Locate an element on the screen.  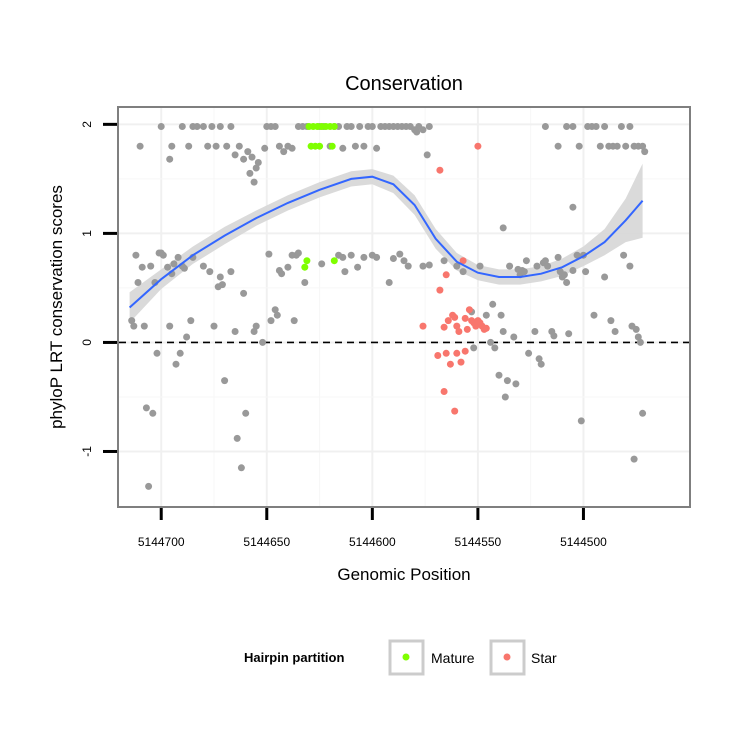
y-axis-title: phyloP LRT conservation scores is located at coordinates (56, 307).